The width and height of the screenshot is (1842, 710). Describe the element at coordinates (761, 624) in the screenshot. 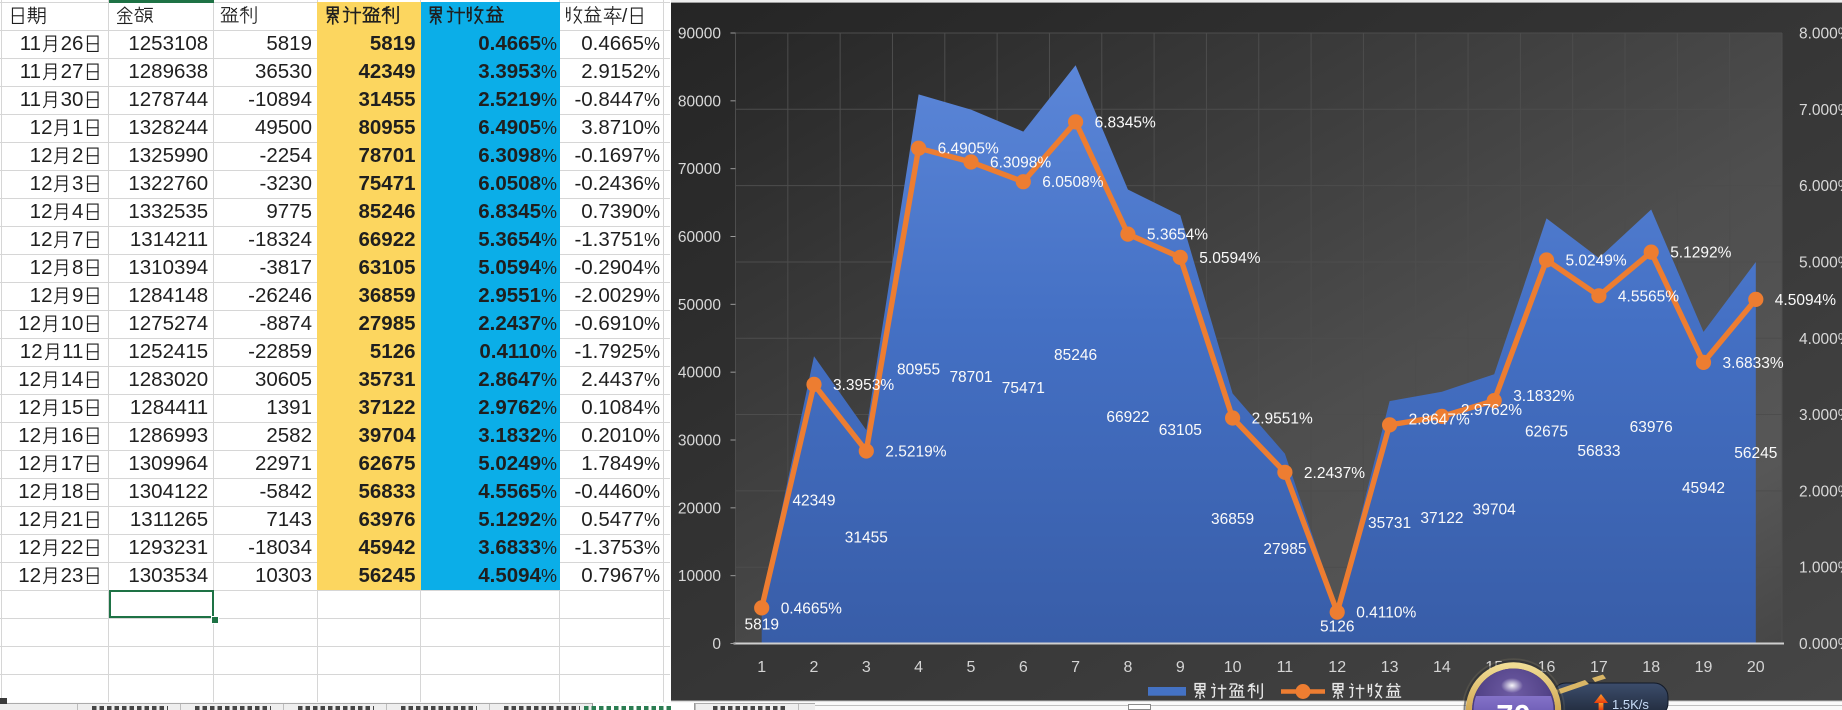

I see `svg-text: 5819` at that location.